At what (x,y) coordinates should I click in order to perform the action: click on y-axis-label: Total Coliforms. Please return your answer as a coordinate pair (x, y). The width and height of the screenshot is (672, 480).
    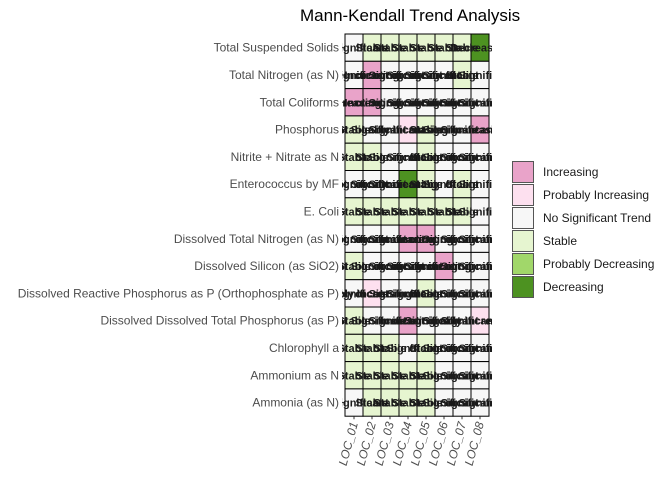
    Looking at the image, I should click on (299, 102).